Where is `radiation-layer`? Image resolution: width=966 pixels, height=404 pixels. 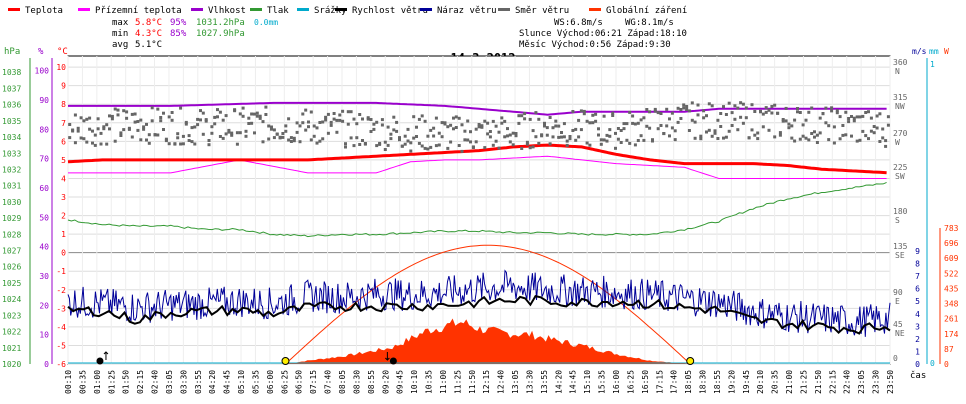
radiation-layer is located at coordinates (488, 341).